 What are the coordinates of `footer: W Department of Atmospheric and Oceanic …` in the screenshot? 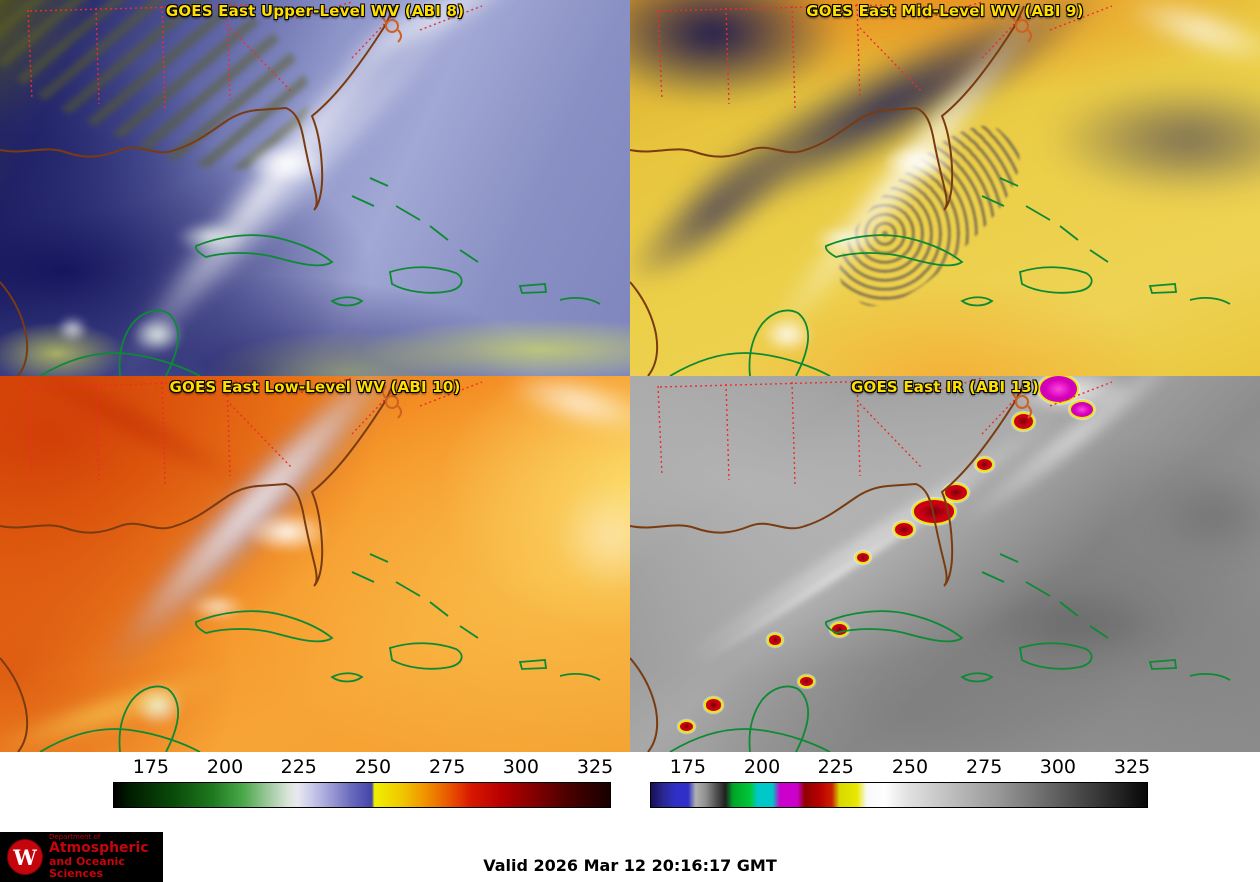 It's located at (630, 857).